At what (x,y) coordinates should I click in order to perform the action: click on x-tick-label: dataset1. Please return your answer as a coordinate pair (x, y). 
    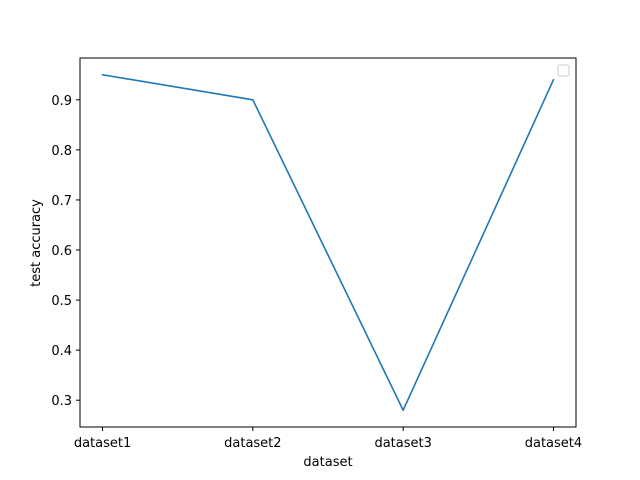
    Looking at the image, I should click on (102, 443).